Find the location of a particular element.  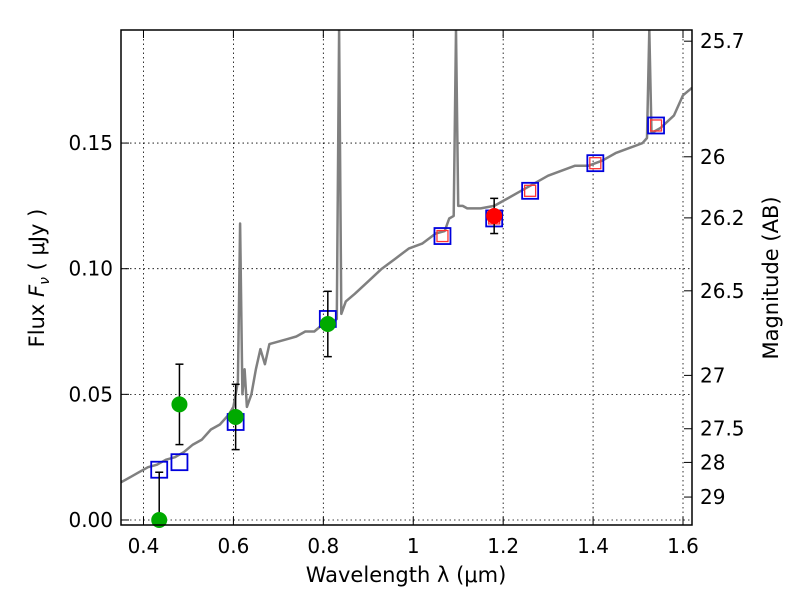

y2-tick-label: 25.7 is located at coordinates (722, 41).